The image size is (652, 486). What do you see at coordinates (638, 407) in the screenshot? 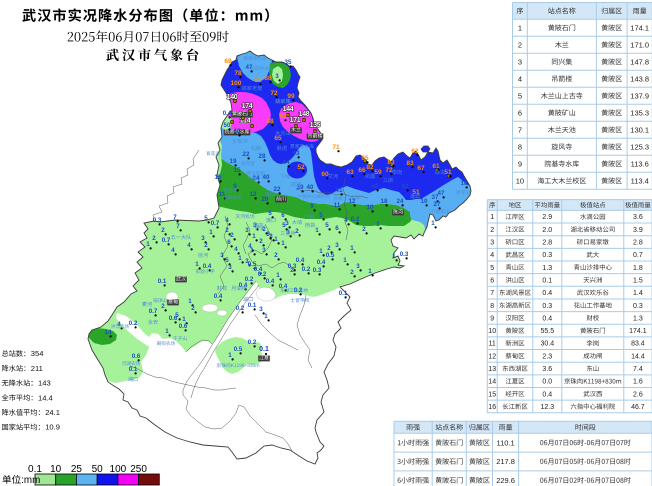
I see `svg-text: 46.7` at bounding box center [638, 407].